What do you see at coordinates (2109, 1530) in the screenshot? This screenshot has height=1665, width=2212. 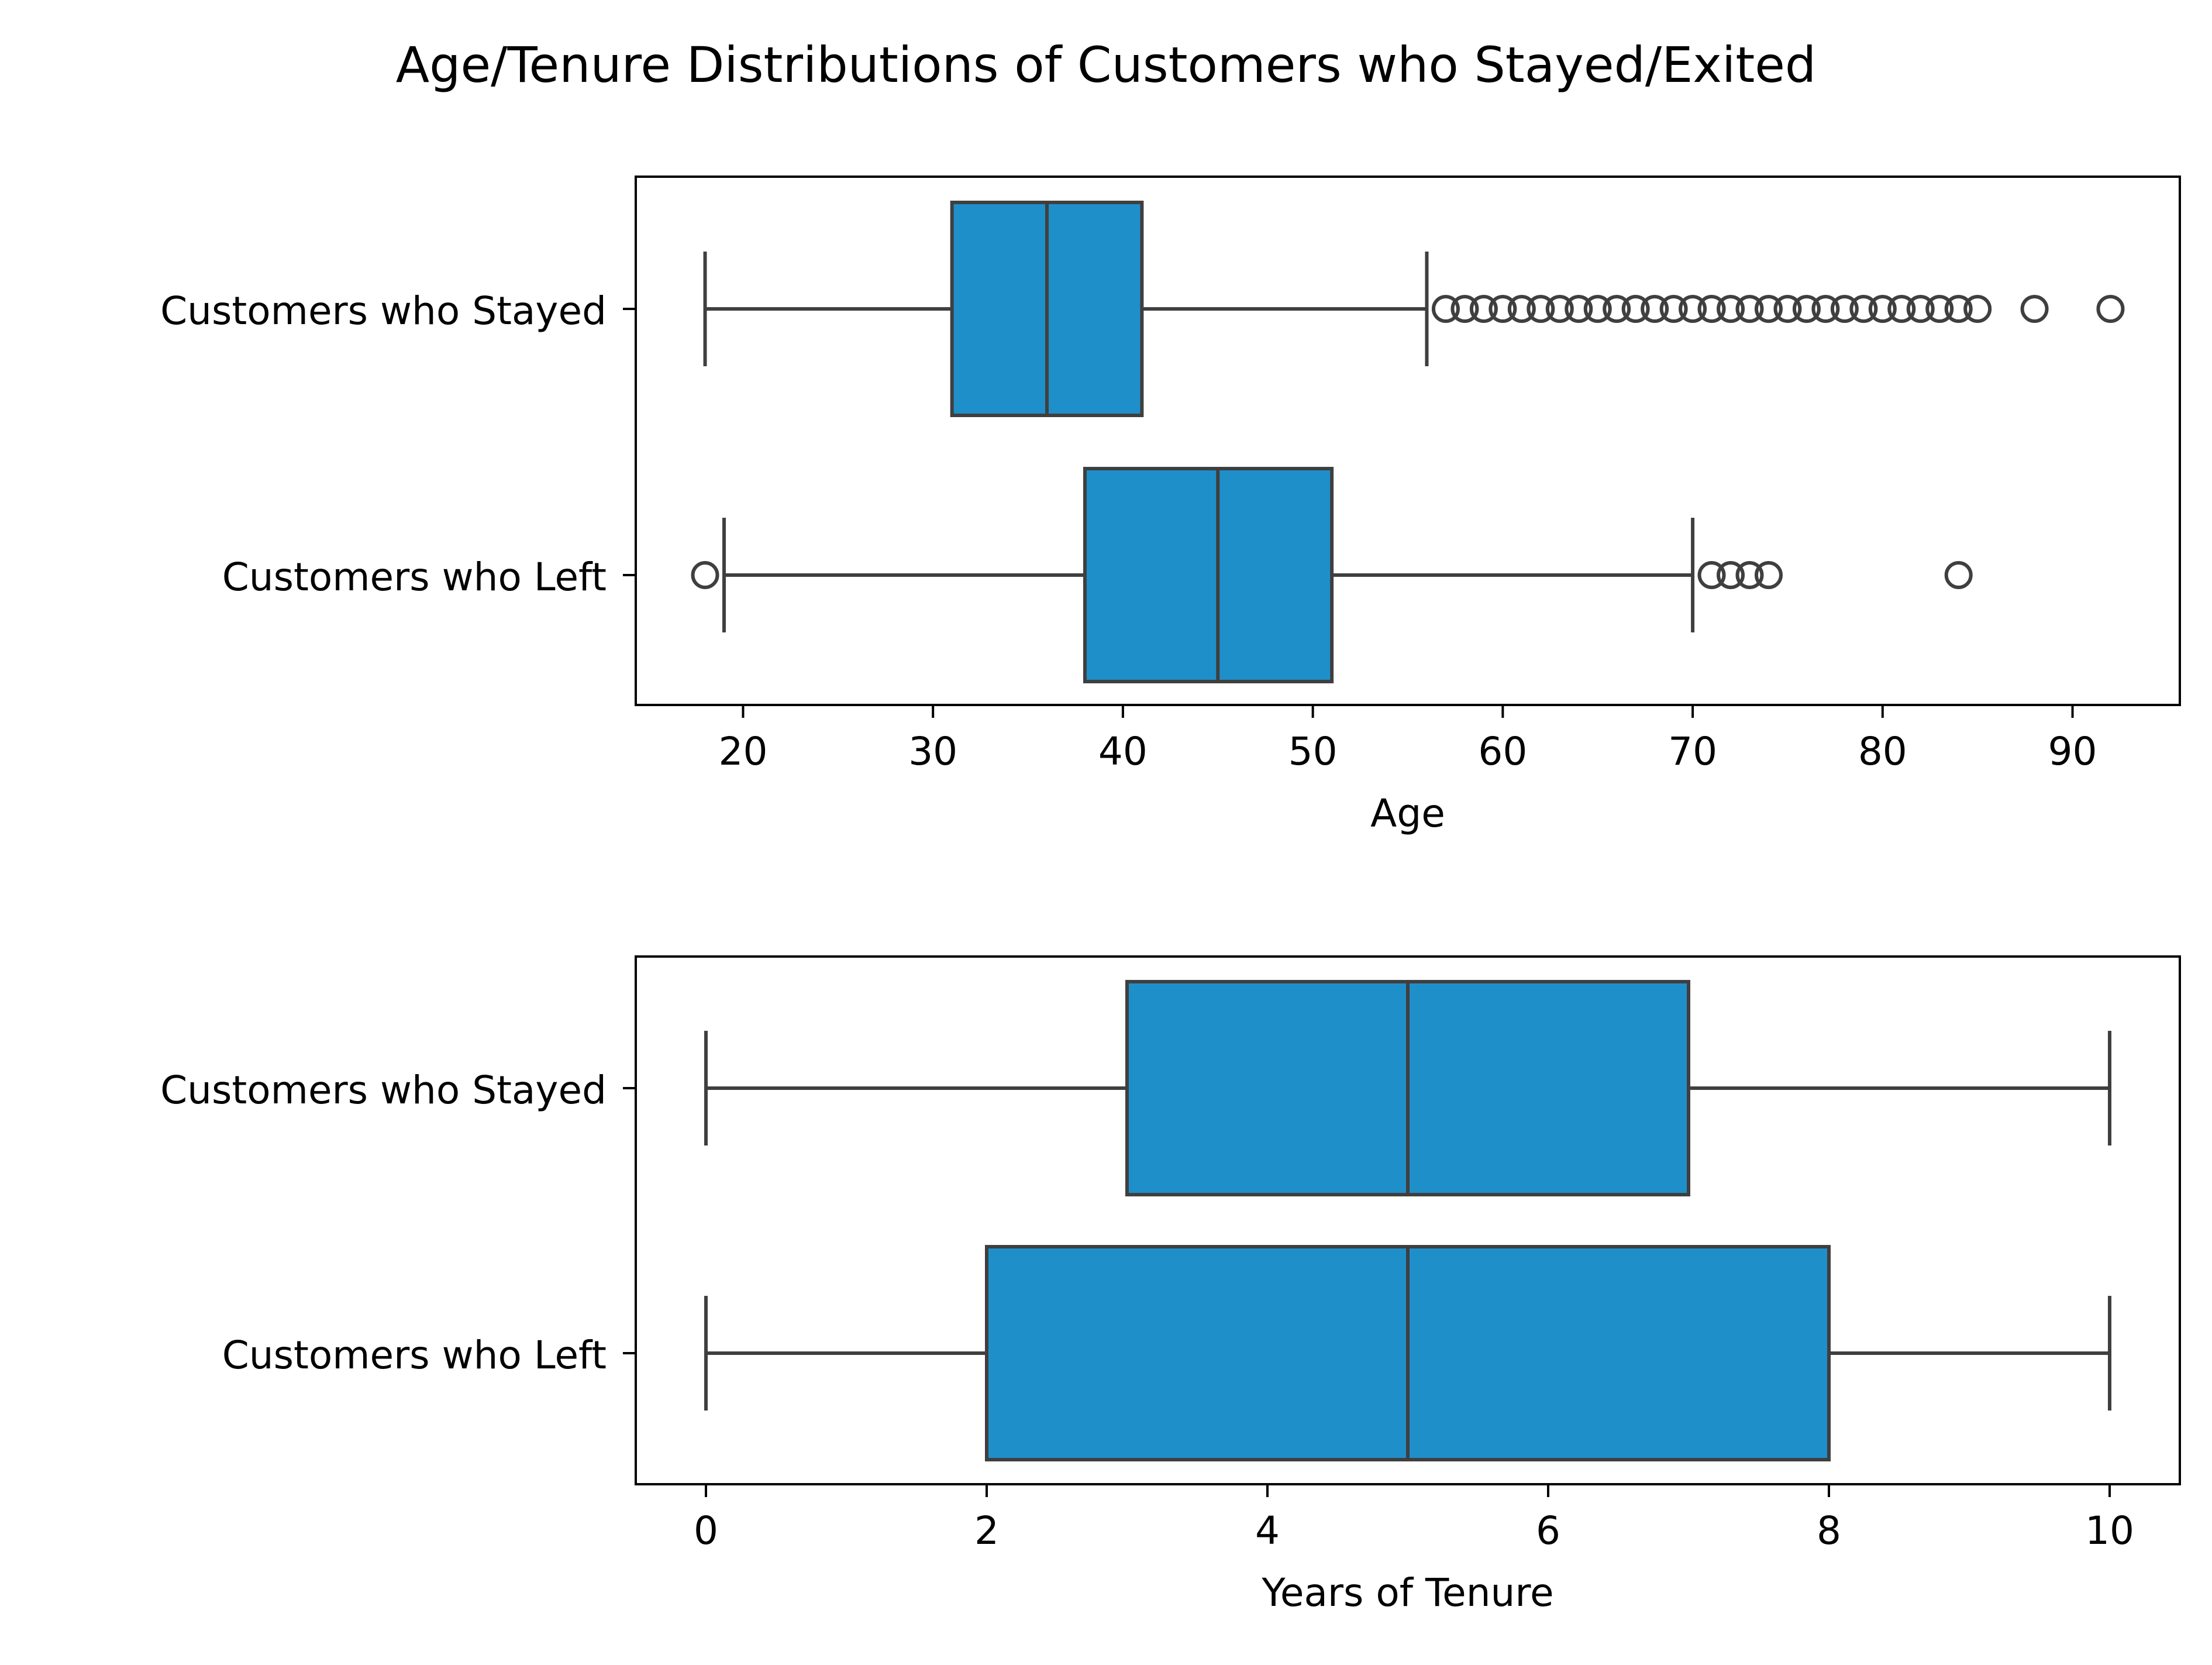 I see `x-tick-label: 10` at bounding box center [2109, 1530].